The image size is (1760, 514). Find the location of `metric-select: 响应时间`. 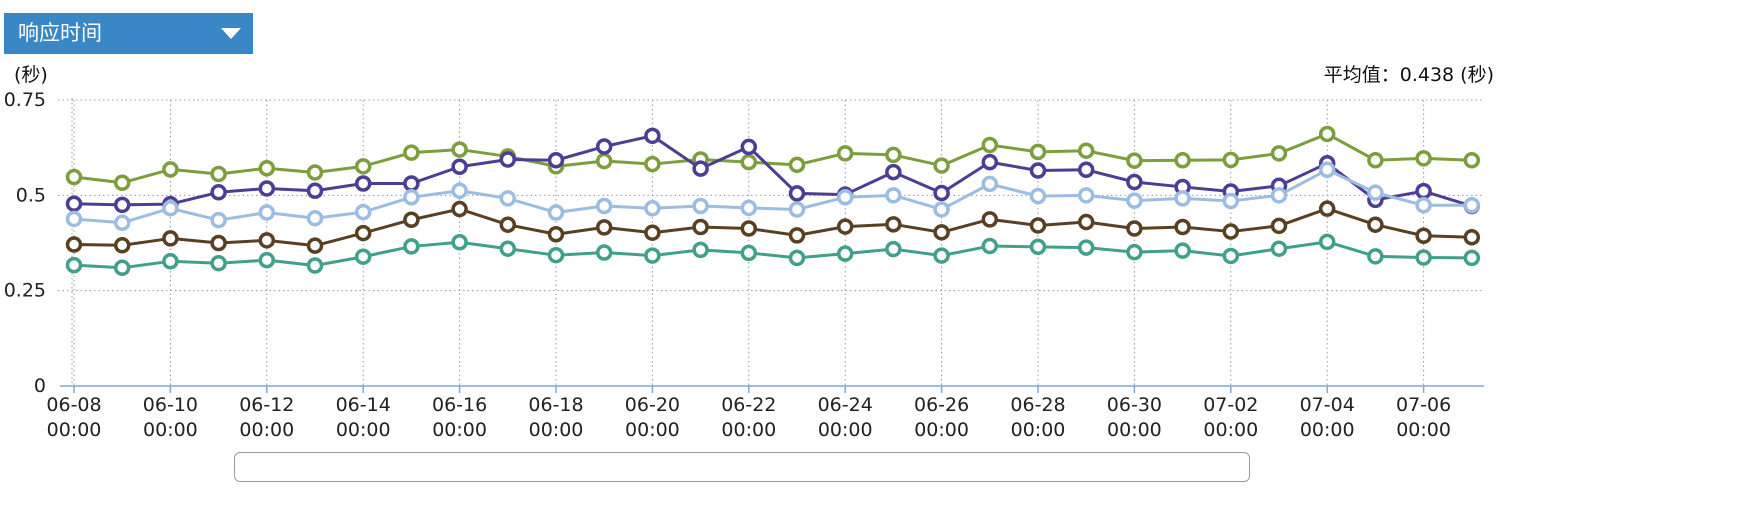

metric-select: 响应时间 is located at coordinates (128, 33).